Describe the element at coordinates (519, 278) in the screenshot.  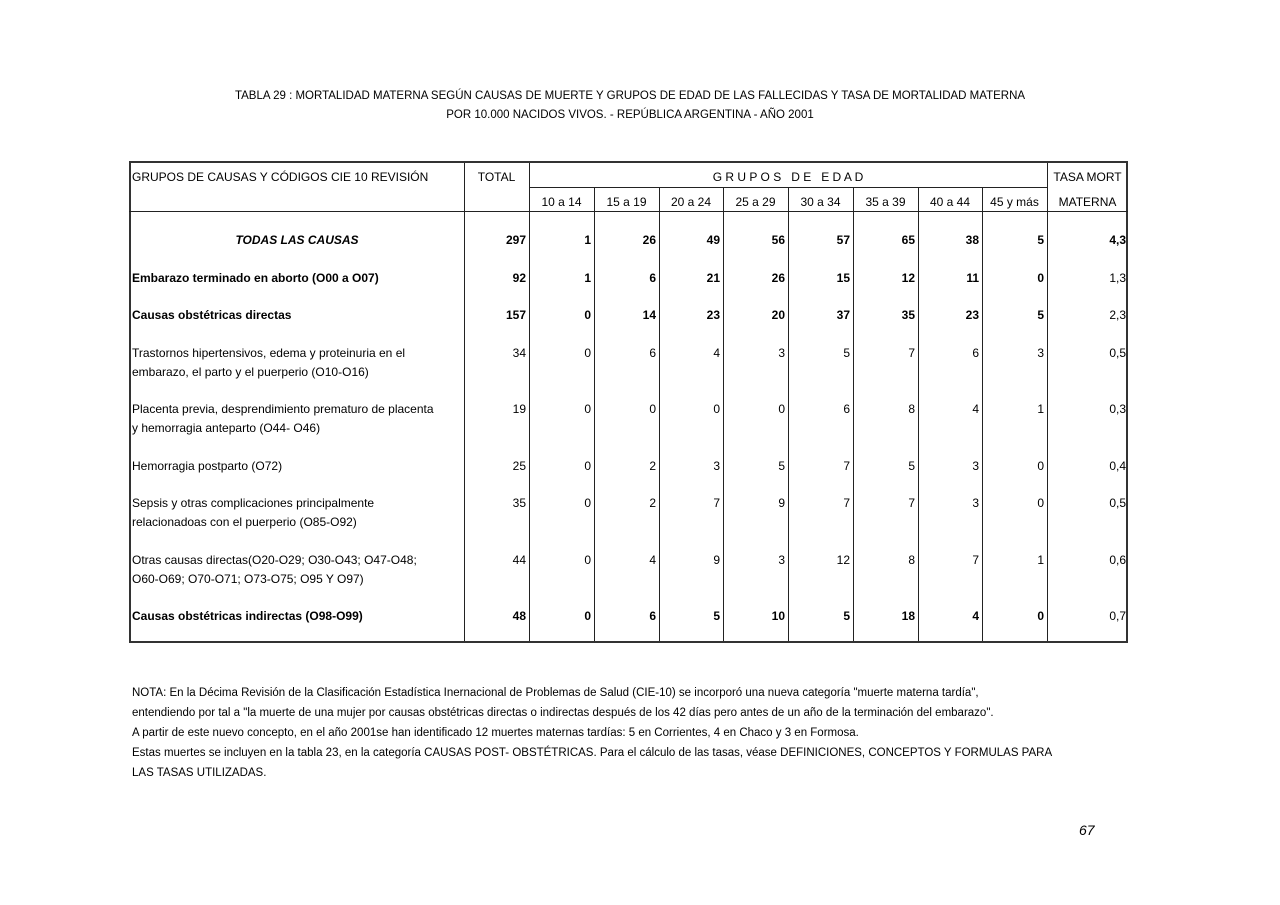
I see `total-value: 92` at that location.